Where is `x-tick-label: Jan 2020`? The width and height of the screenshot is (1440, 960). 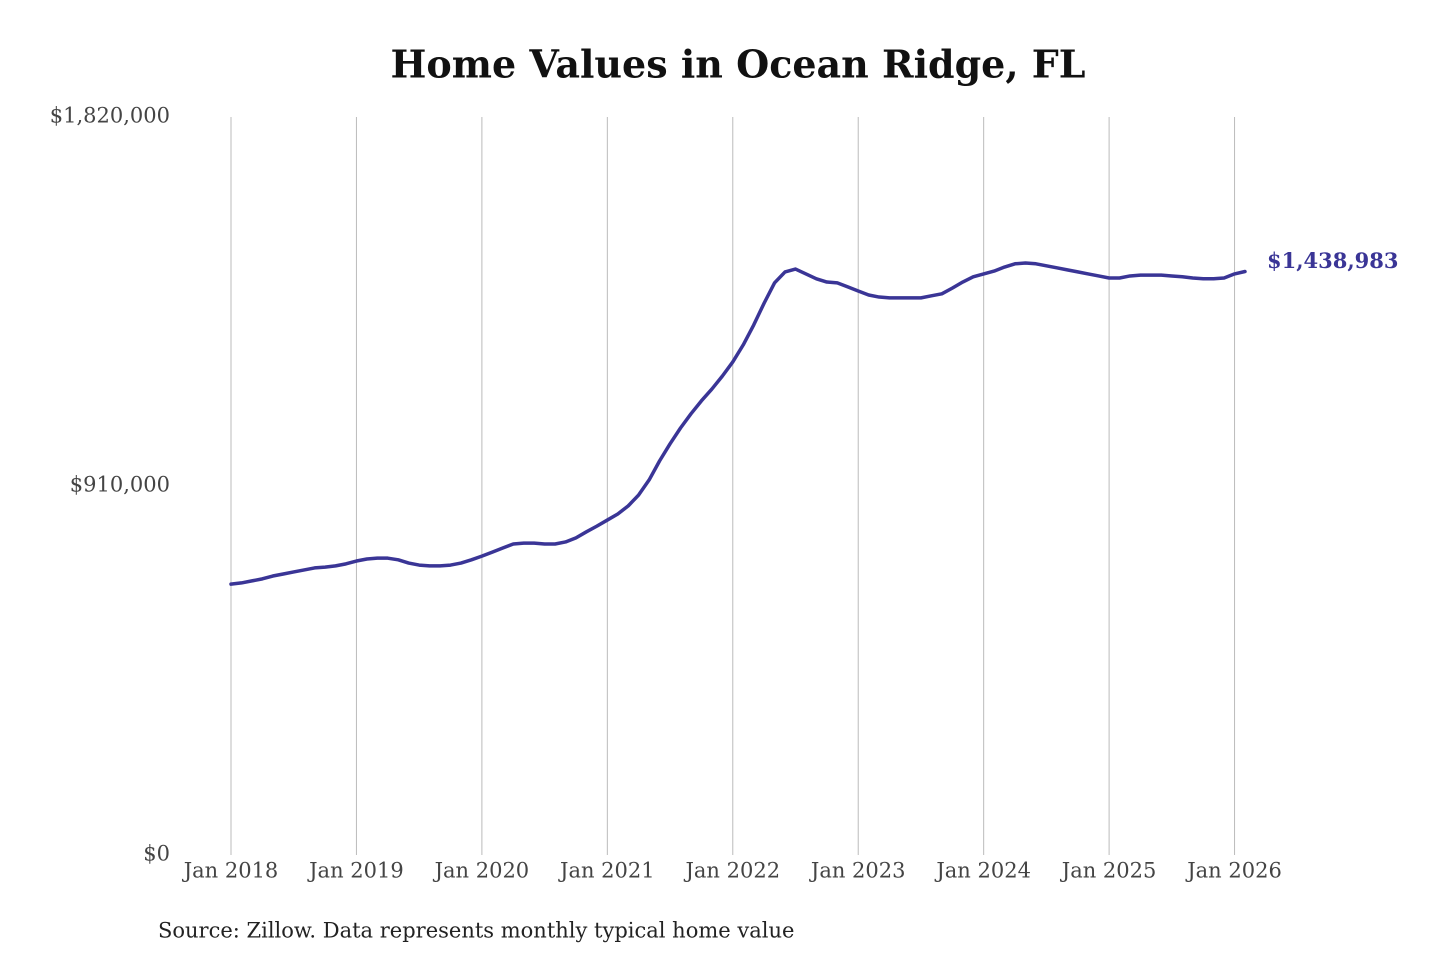
x-tick-label: Jan 2020 is located at coordinates (481, 871).